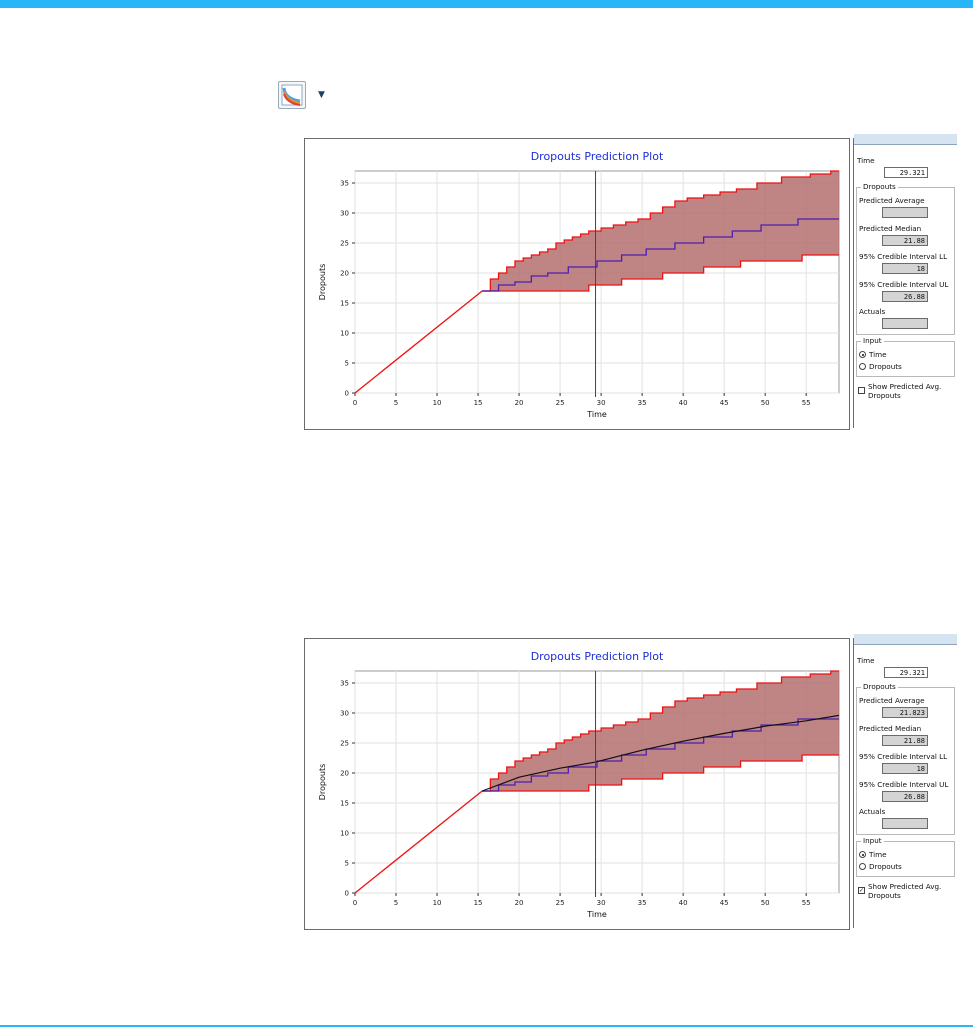 This screenshot has height=1029, width=973. I want to click on radio-dropouts-label: Dropouts, so click(885, 366).